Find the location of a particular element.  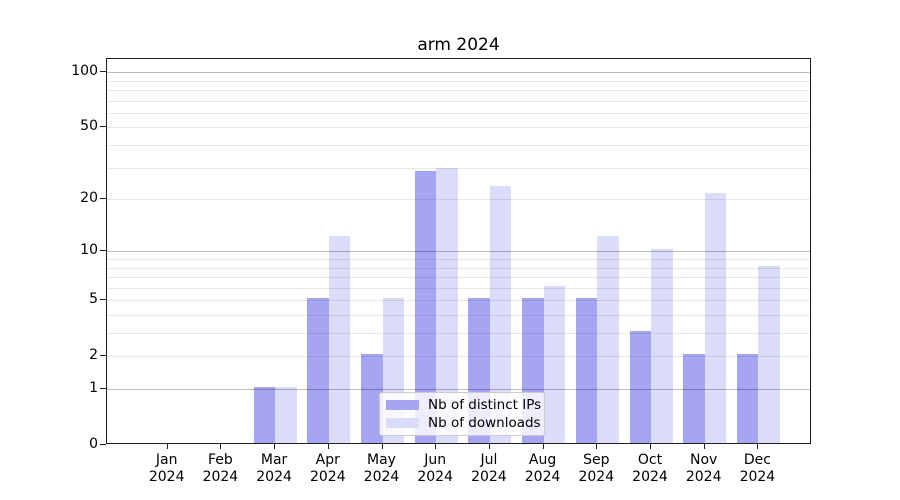

legend-label-distinct-ips: Nb of distinct IPs is located at coordinates (485, 404).